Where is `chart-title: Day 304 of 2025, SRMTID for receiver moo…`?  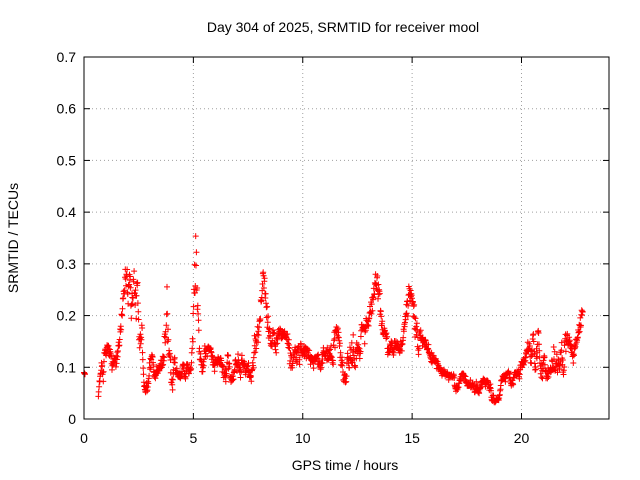
chart-title: Day 304 of 2025, SRMTID for receiver moo… is located at coordinates (343, 27).